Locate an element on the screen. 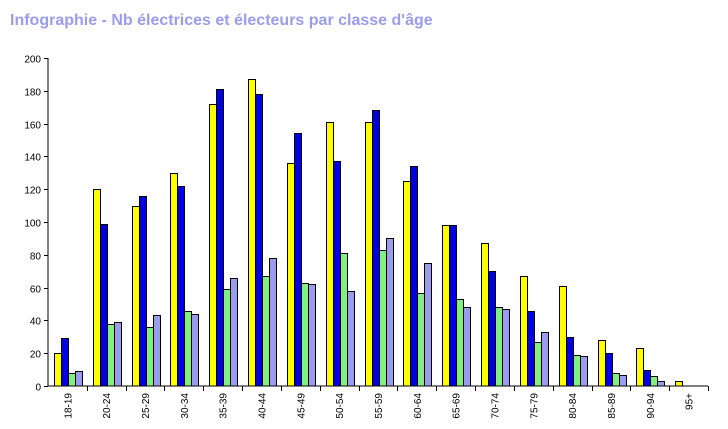  x-tick-label: 80-84 is located at coordinates (573, 406).